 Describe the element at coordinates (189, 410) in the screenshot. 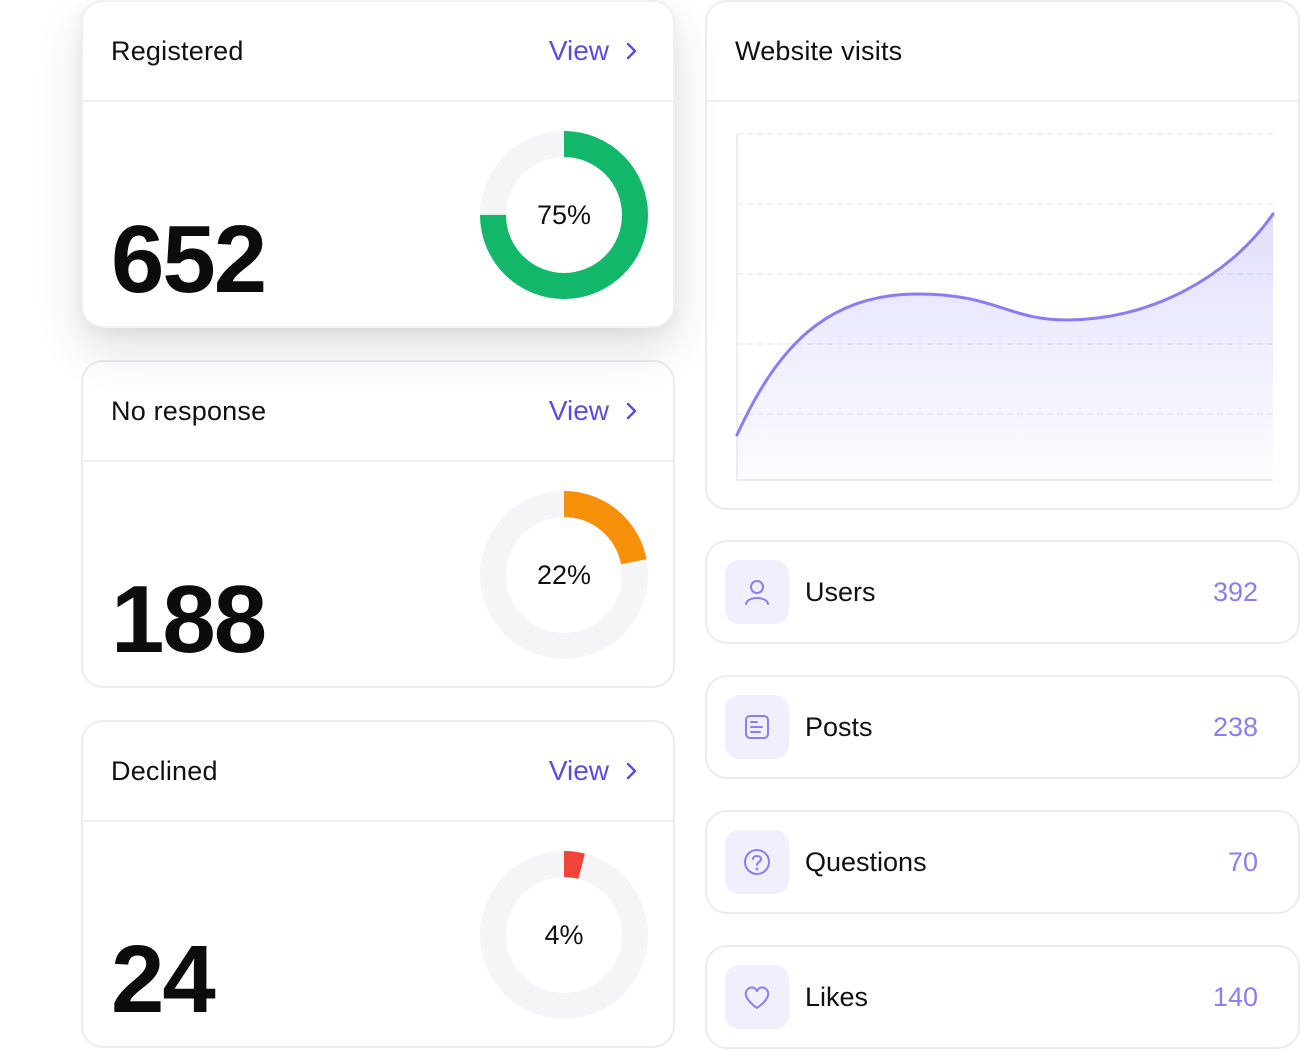

I see `card-title: No response` at that location.